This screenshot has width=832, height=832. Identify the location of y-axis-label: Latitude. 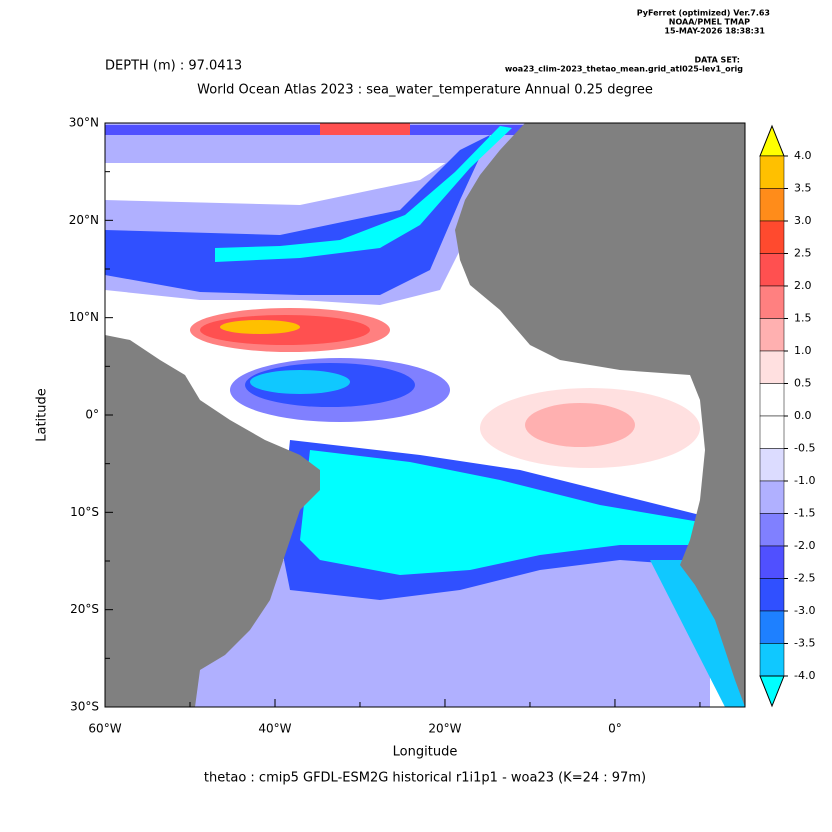
(42, 415).